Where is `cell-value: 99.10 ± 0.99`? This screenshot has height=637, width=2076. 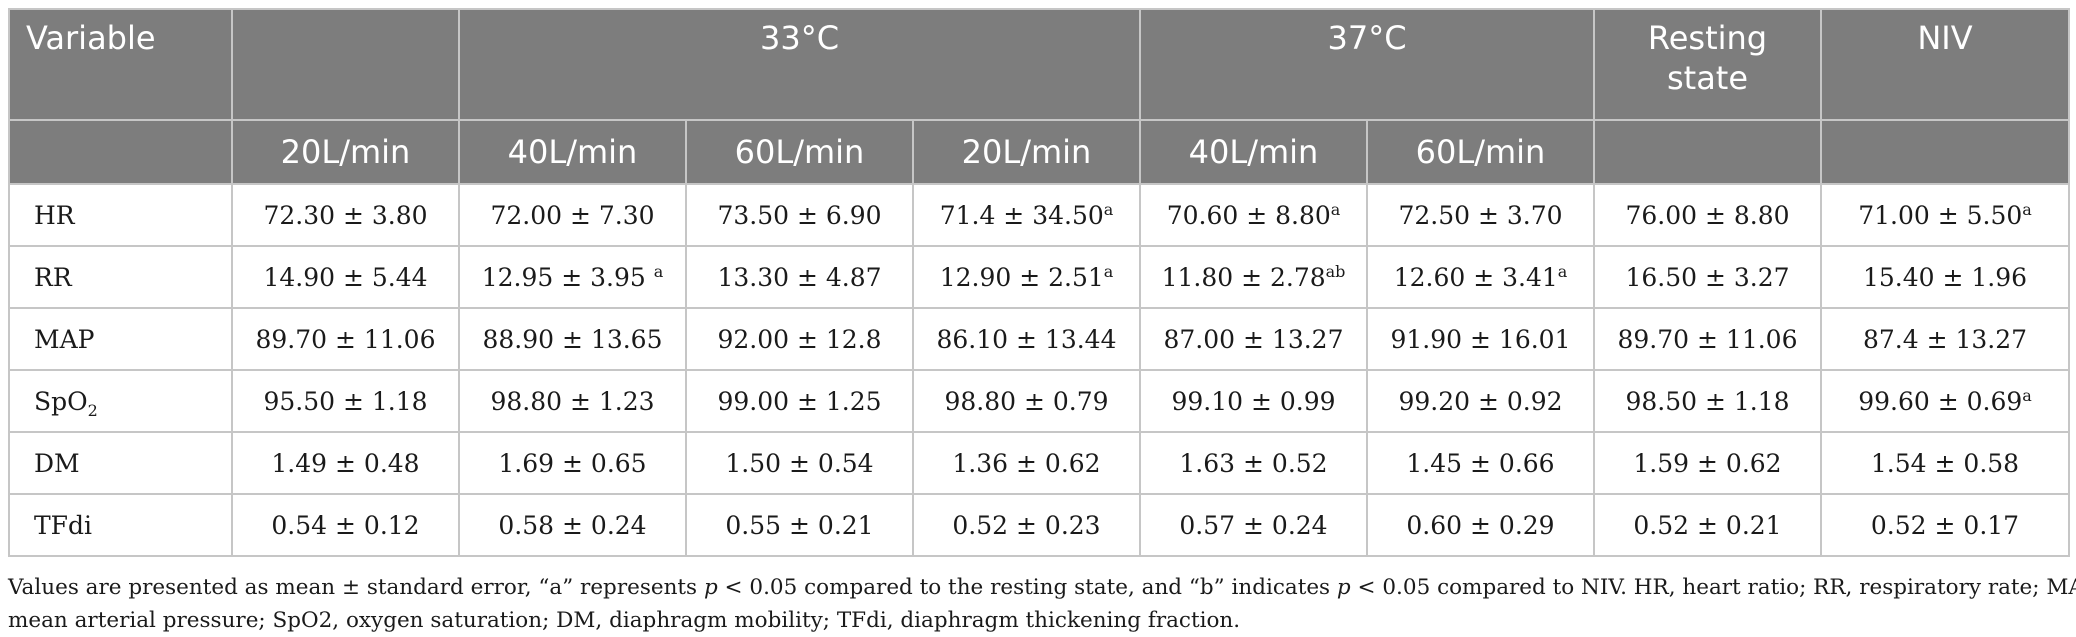
cell-value: 99.10 ± 0.99 is located at coordinates (1253, 401).